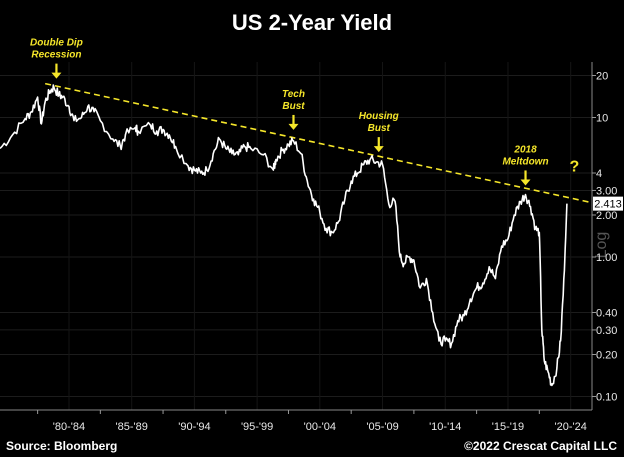 The width and height of the screenshot is (624, 457). Describe the element at coordinates (61, 446) in the screenshot. I see `source-label: Source: Bloomberg` at that location.